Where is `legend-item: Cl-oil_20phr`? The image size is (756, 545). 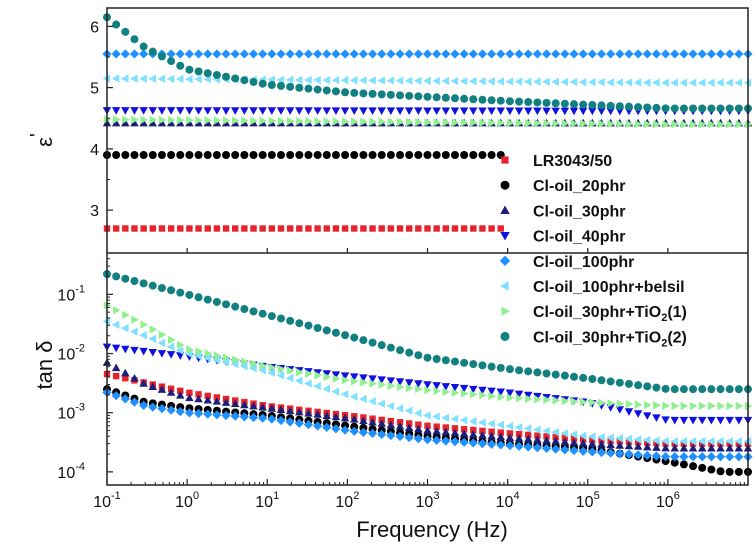 legend-item: Cl-oil_20phr is located at coordinates (562, 186).